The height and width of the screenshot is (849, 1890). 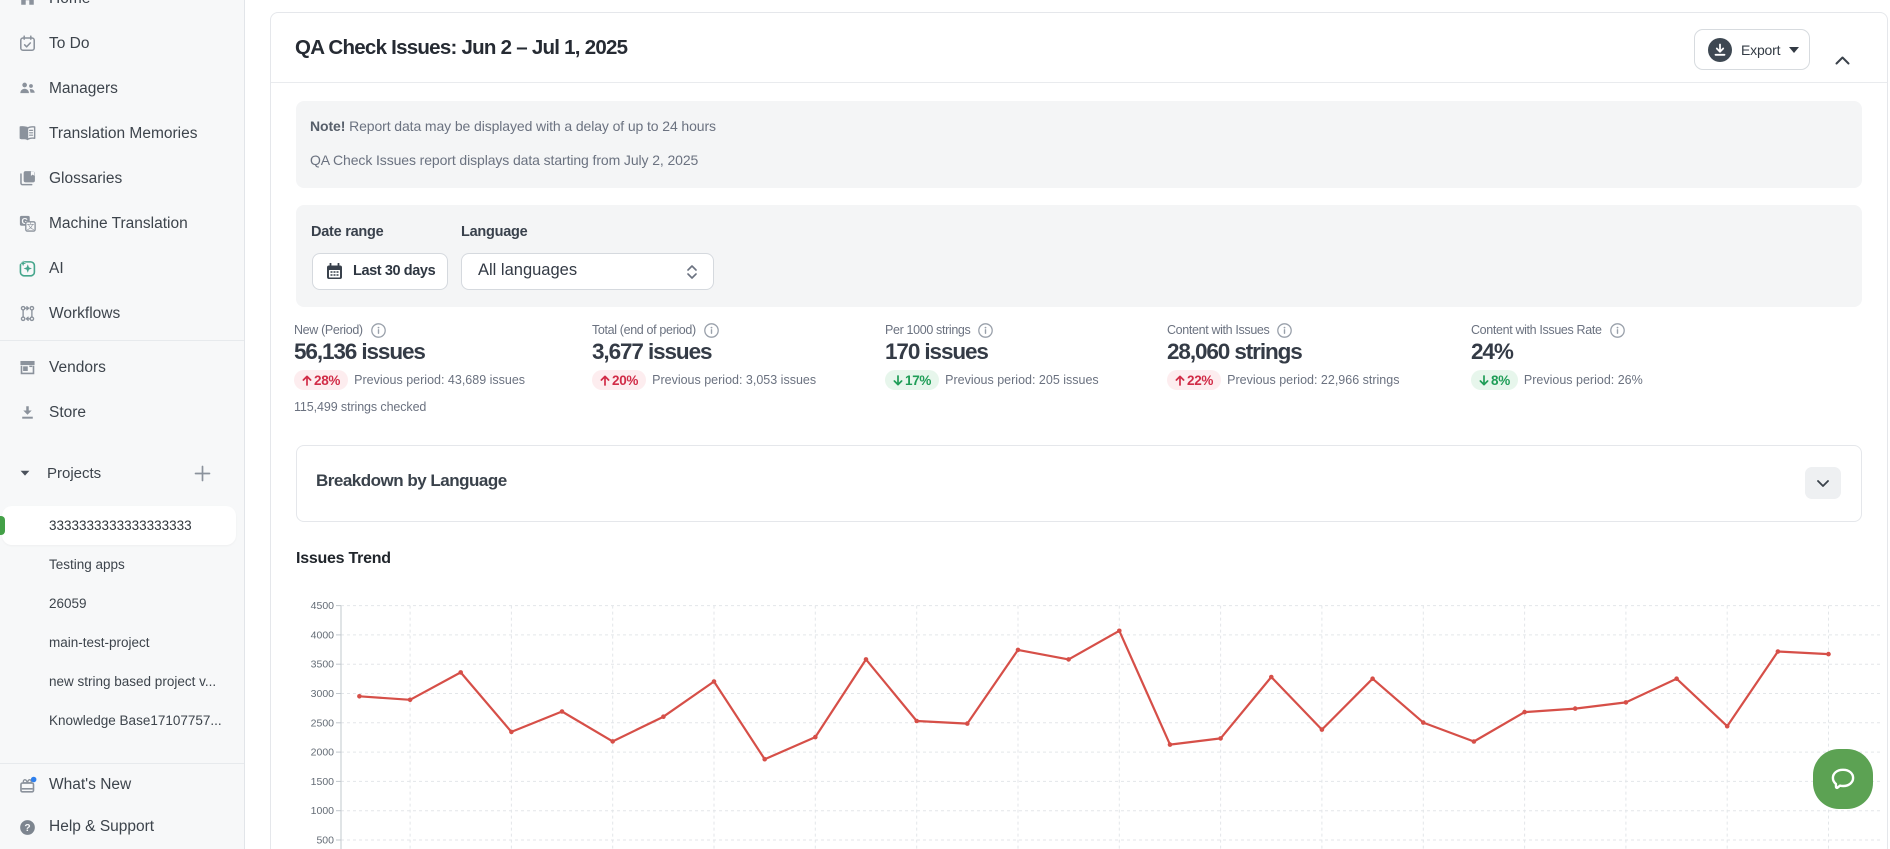 What do you see at coordinates (323, 606) in the screenshot?
I see `svg-text: 4500` at bounding box center [323, 606].